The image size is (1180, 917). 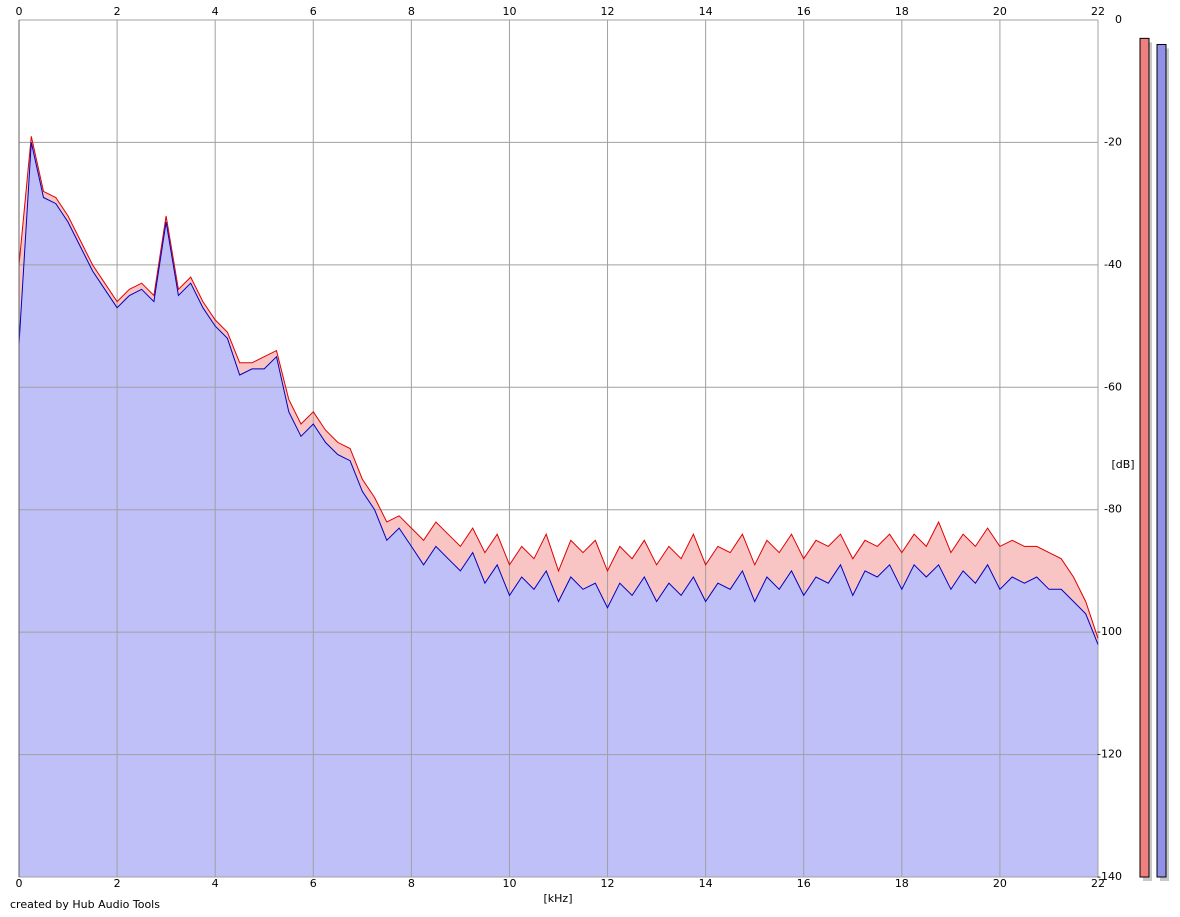 What do you see at coordinates (1098, 11) in the screenshot?
I see `x-tick-label-top: 22` at bounding box center [1098, 11].